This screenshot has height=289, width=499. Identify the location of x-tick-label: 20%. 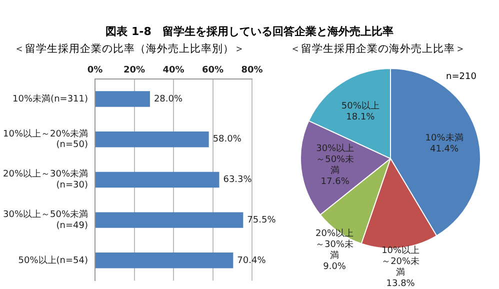
(134, 71).